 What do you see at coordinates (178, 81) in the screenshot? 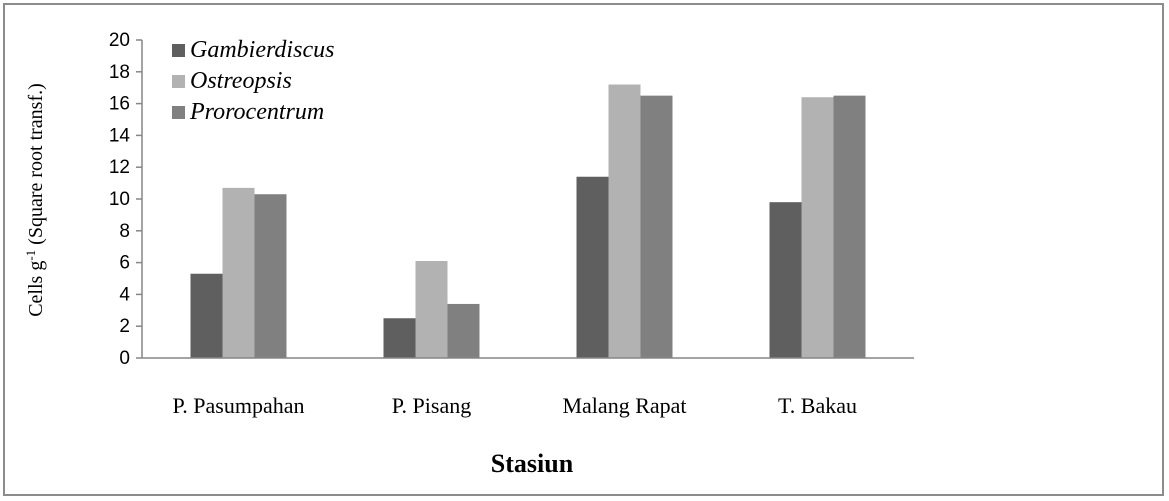
I see `legend-swatch-ostreopsis` at bounding box center [178, 81].